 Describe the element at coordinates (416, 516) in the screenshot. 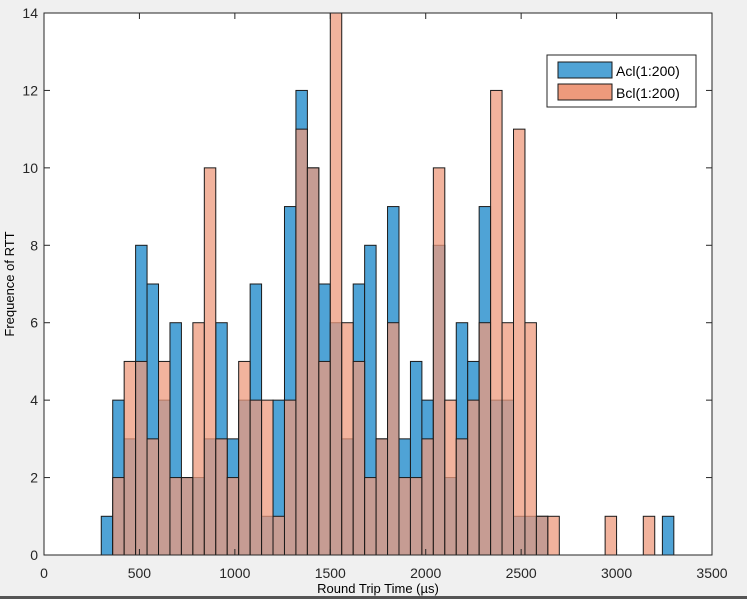

I see `bar-bcl-1920` at that location.